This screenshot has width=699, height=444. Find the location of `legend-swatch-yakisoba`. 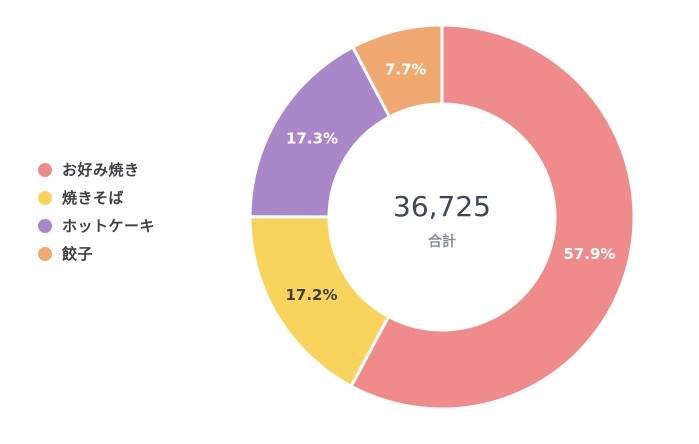

legend-swatch-yakisoba is located at coordinates (45, 197).